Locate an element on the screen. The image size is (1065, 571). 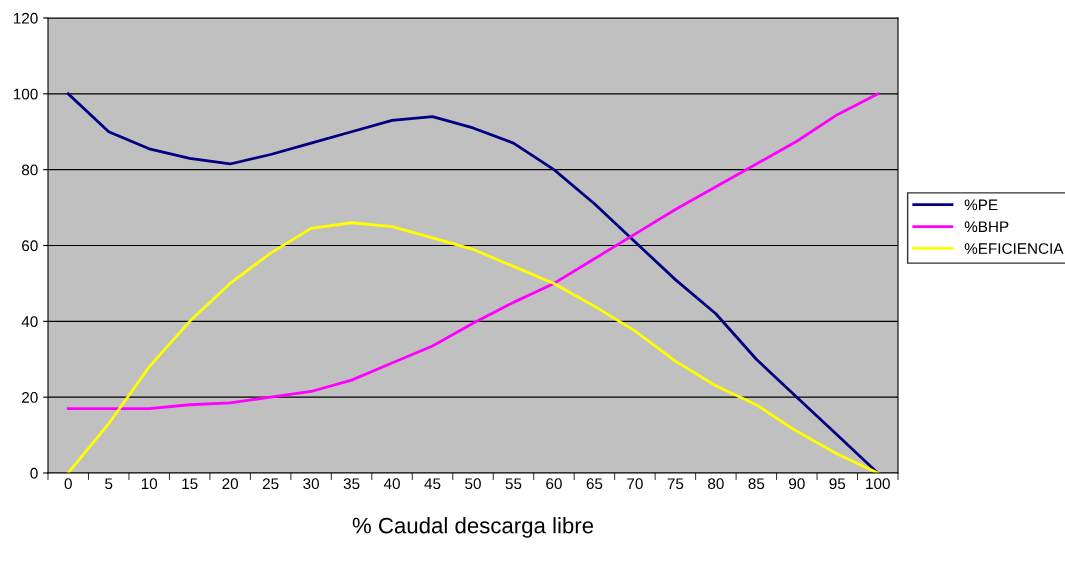
x-tick-label: 40 is located at coordinates (391, 484).